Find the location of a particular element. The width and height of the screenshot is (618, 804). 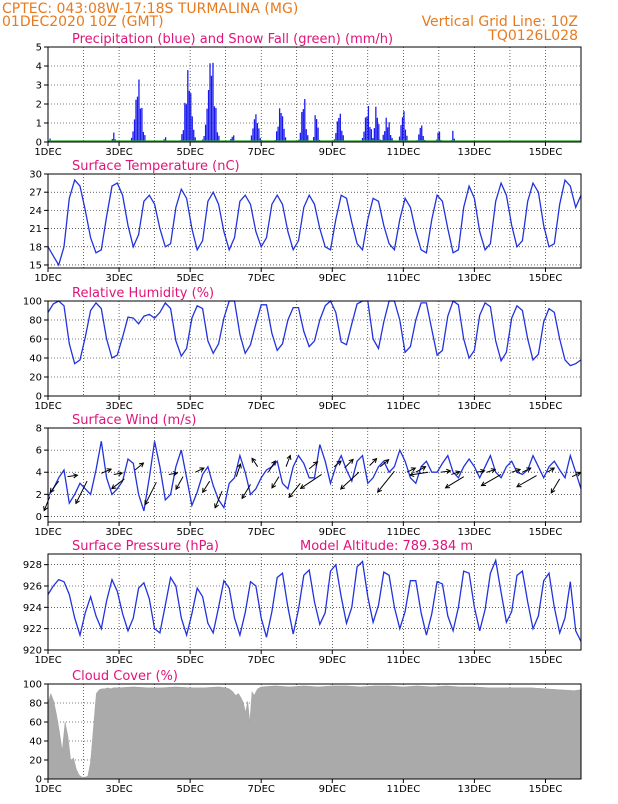

wind-xtick-label: 5DEC is located at coordinates (189, 532).